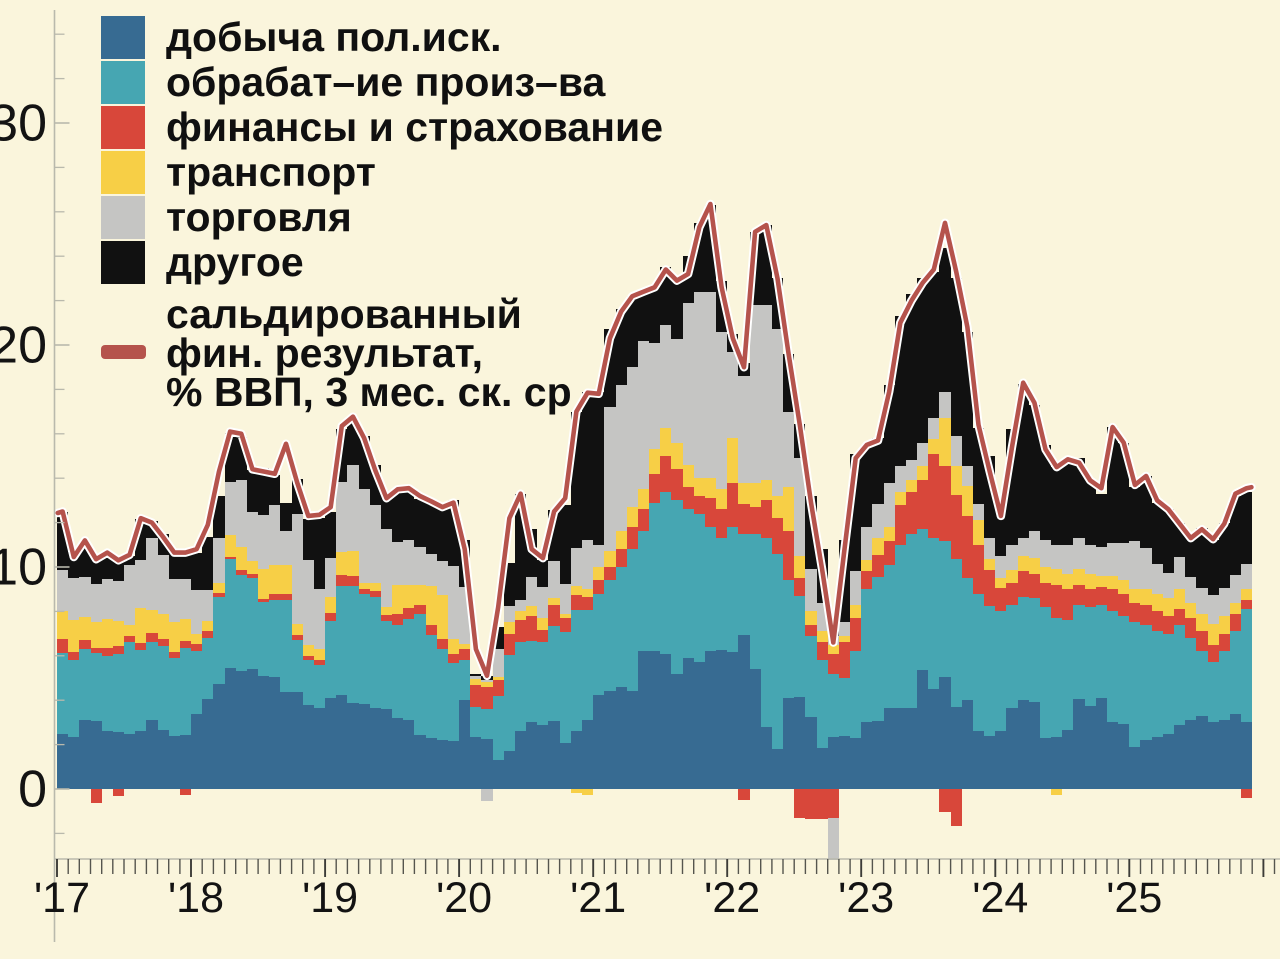 The width and height of the screenshot is (1280, 959). I want to click on svg-text: '17, so click(62, 898).